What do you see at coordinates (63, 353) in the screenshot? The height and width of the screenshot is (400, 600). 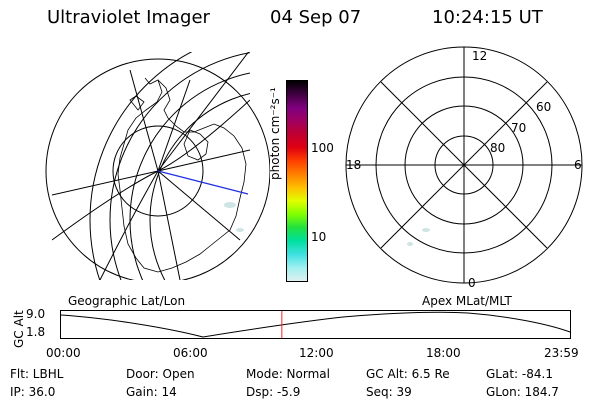 I see `timeline-xtick-label: 00:00` at bounding box center [63, 353].